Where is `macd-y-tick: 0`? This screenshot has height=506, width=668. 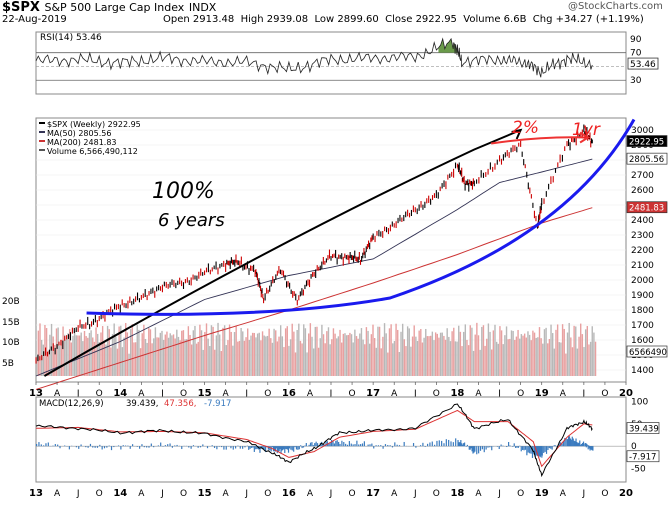 macd-y-tick: 0 is located at coordinates (634, 447).